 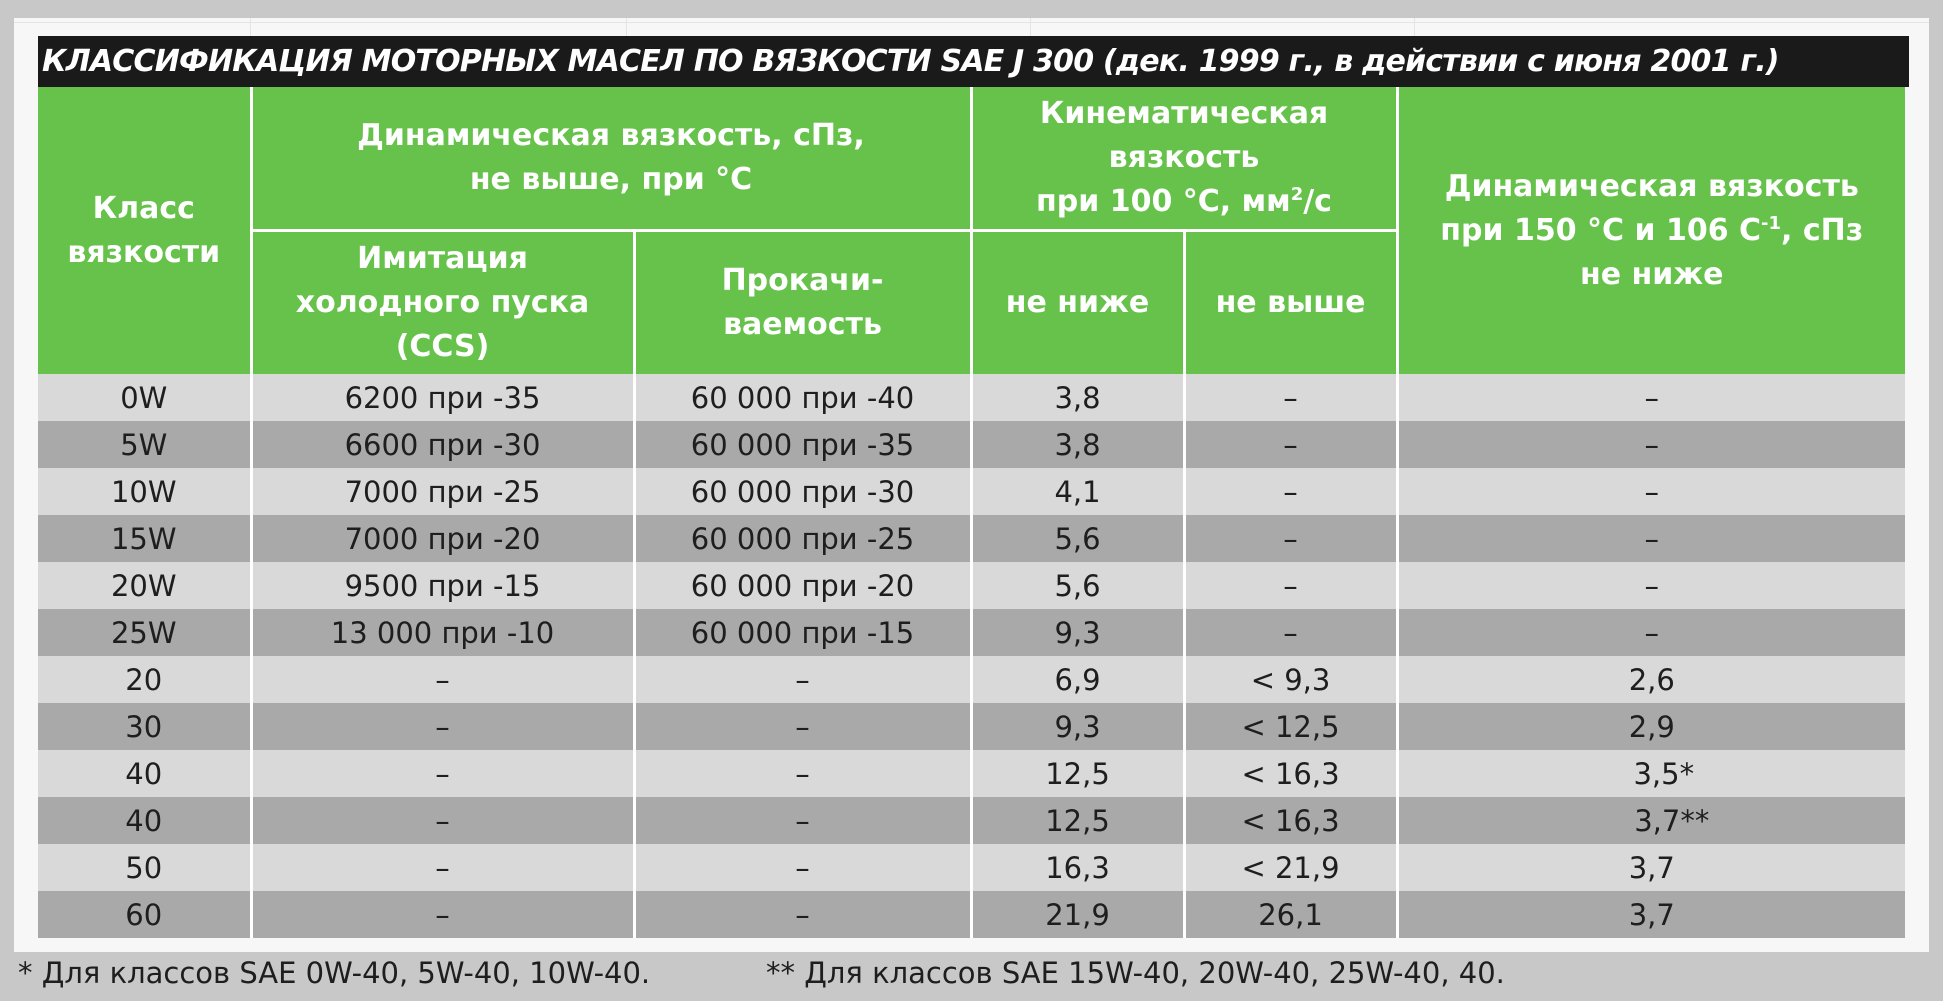 I want to click on header-pump-line: Прокачи-, so click(x=802, y=280).